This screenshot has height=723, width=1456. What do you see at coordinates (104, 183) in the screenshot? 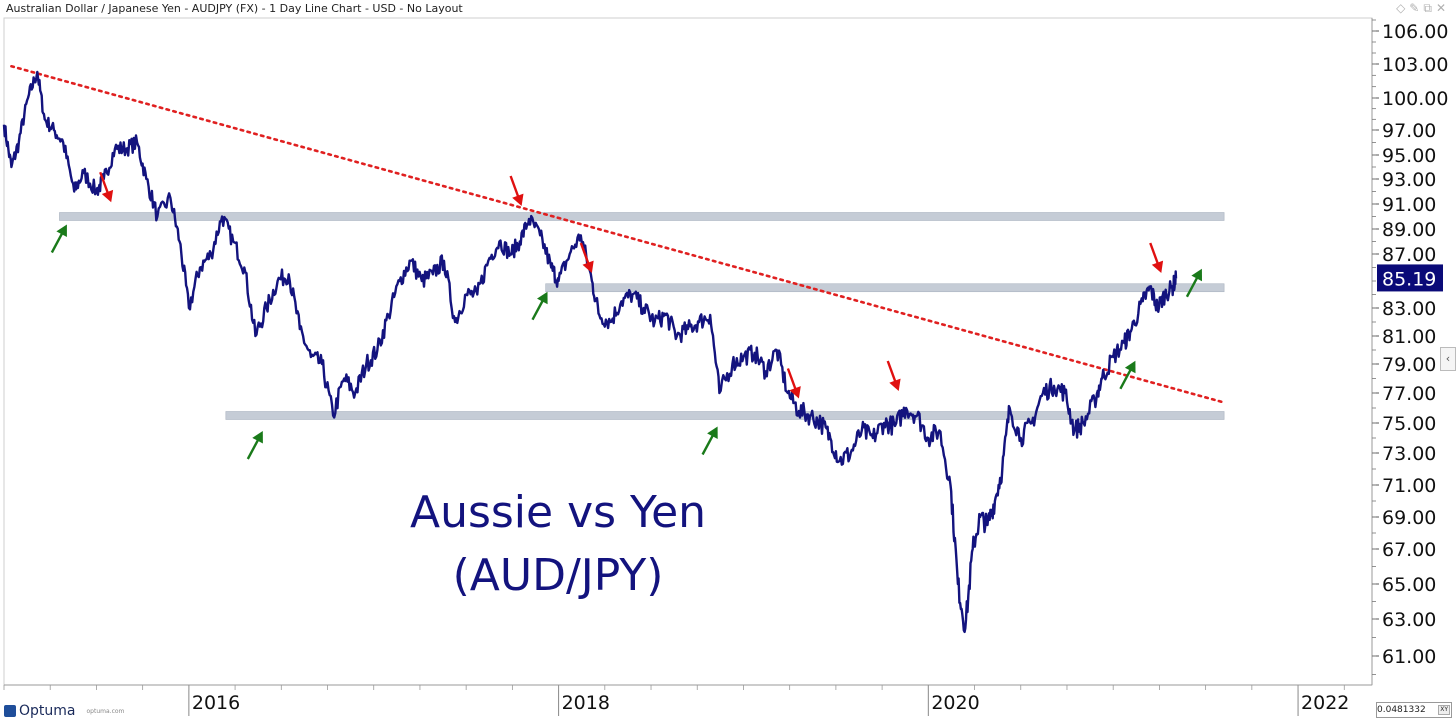
I see `red-down-arrow-1-shaft` at bounding box center [104, 183].